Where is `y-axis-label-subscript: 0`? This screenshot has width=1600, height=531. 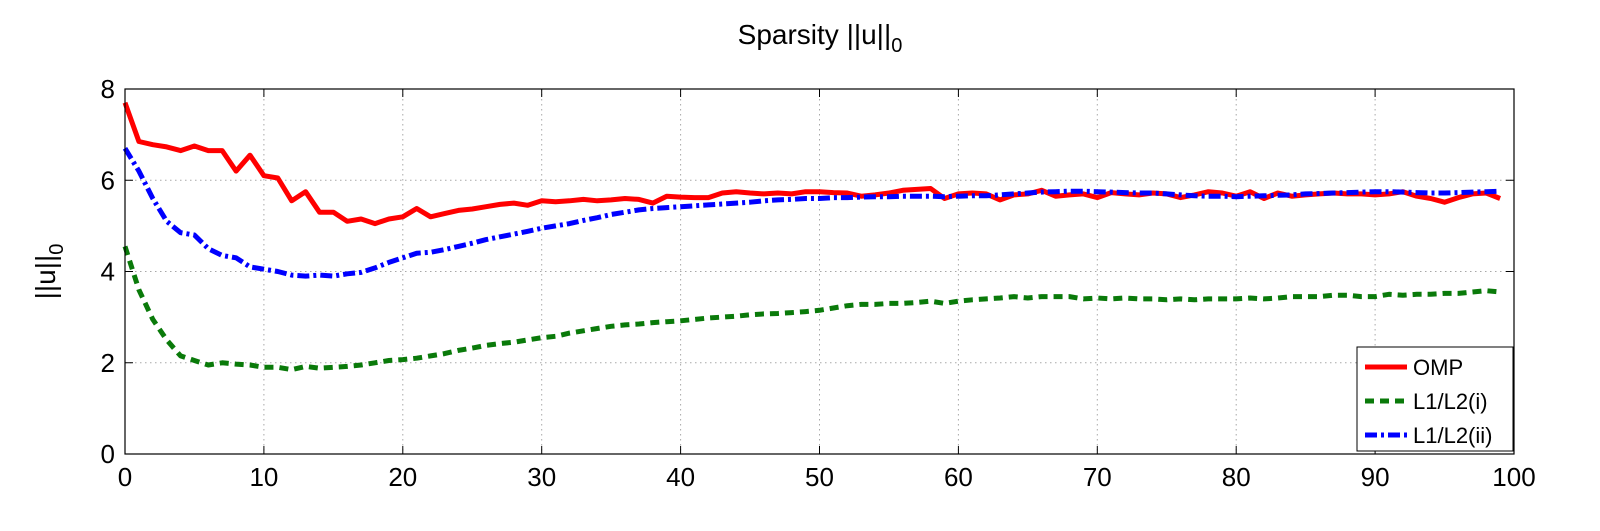 y-axis-label-subscript: 0 is located at coordinates (57, 249).